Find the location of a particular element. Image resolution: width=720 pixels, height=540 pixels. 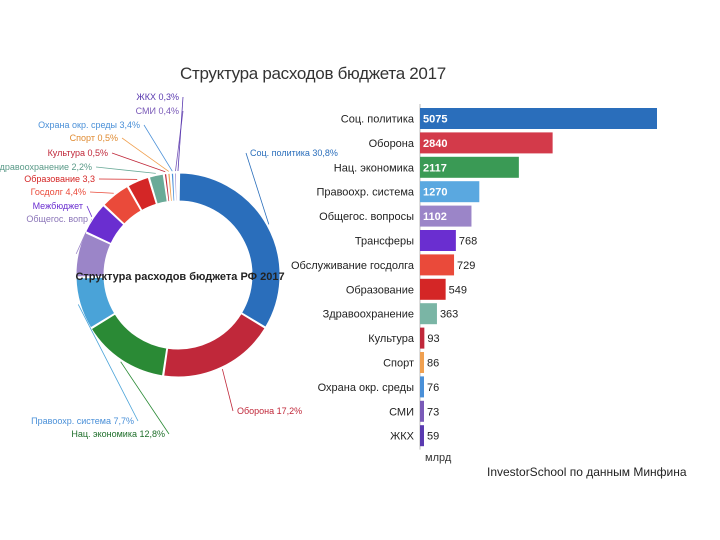

slice-label: Образование 3,3 is located at coordinates (59, 179).